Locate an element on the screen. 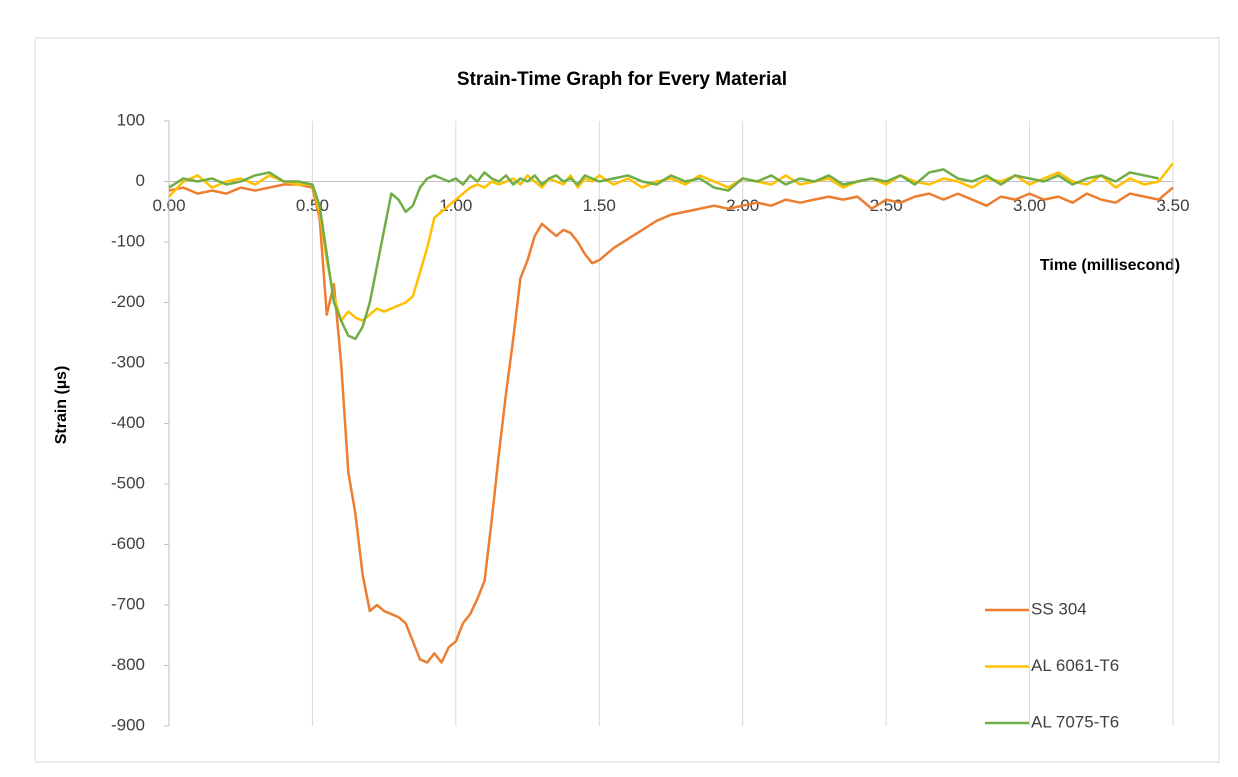 Image resolution: width=1238 pixels, height=777 pixels. y-tick-label: -800 is located at coordinates (128, 664).